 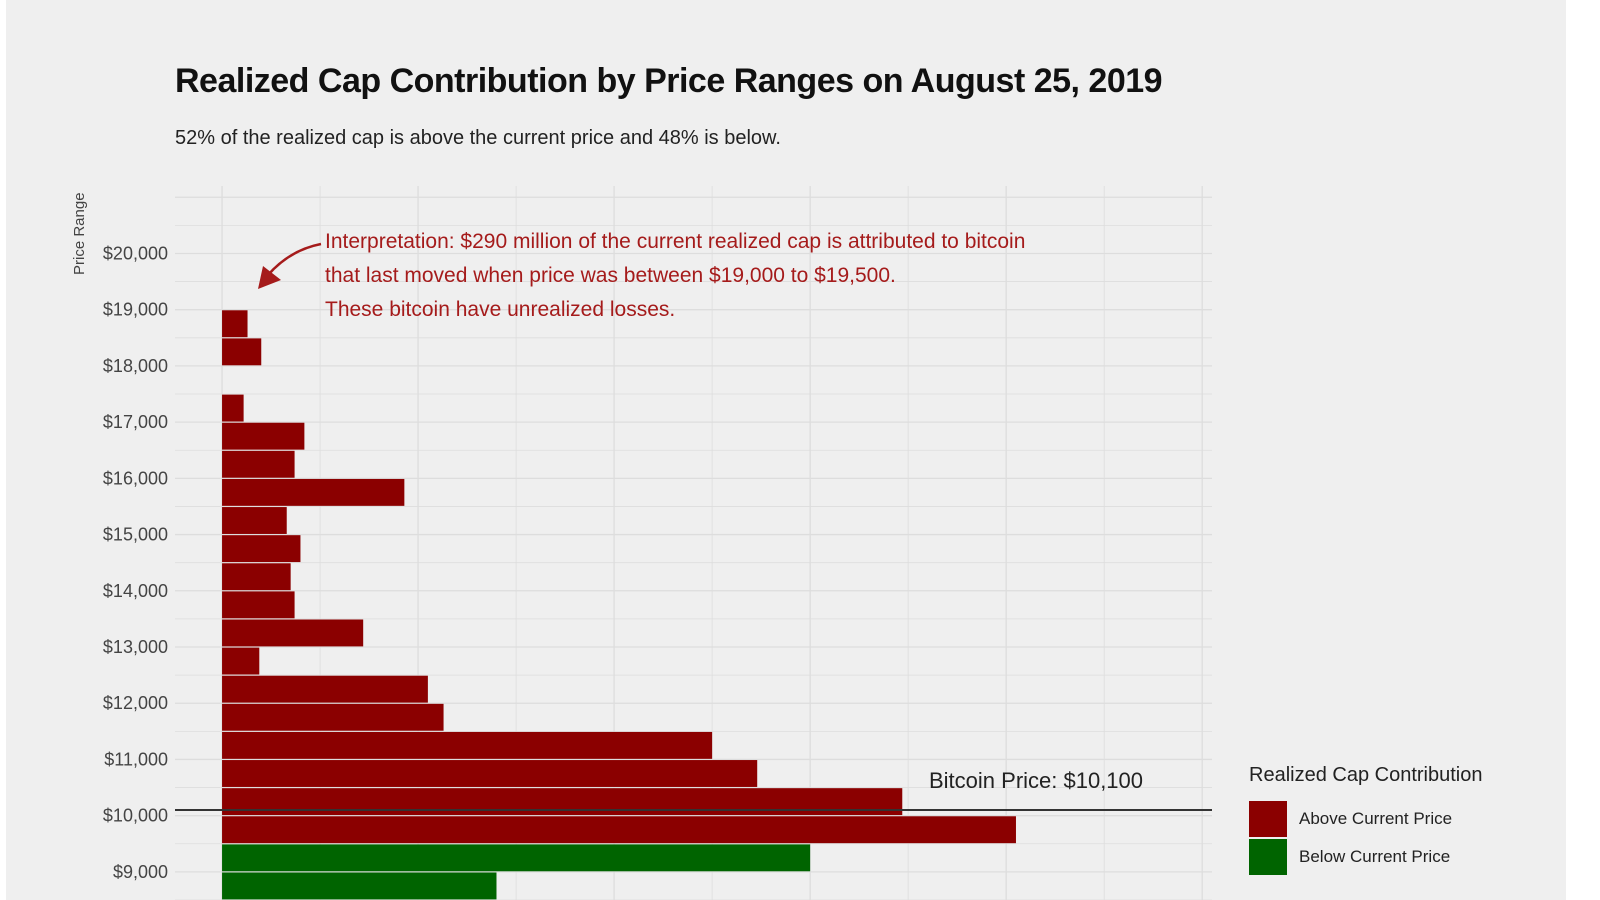 What do you see at coordinates (135, 253) in the screenshot?
I see `y-tick-label: $20,000` at bounding box center [135, 253].